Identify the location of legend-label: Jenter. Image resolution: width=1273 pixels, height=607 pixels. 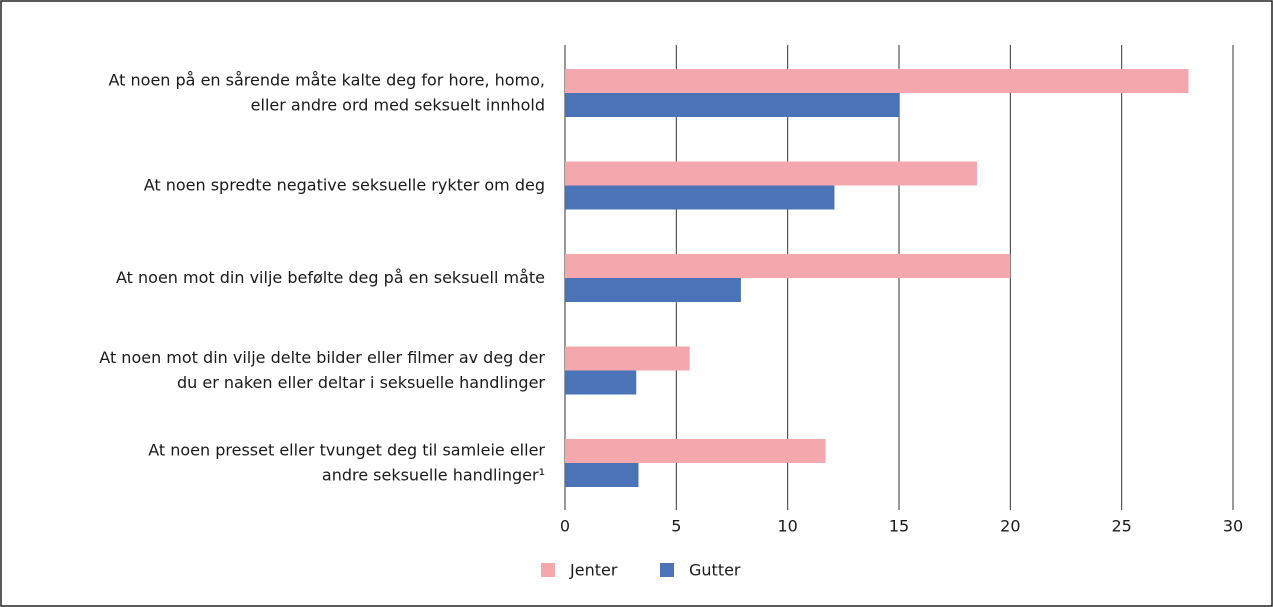
(593, 570).